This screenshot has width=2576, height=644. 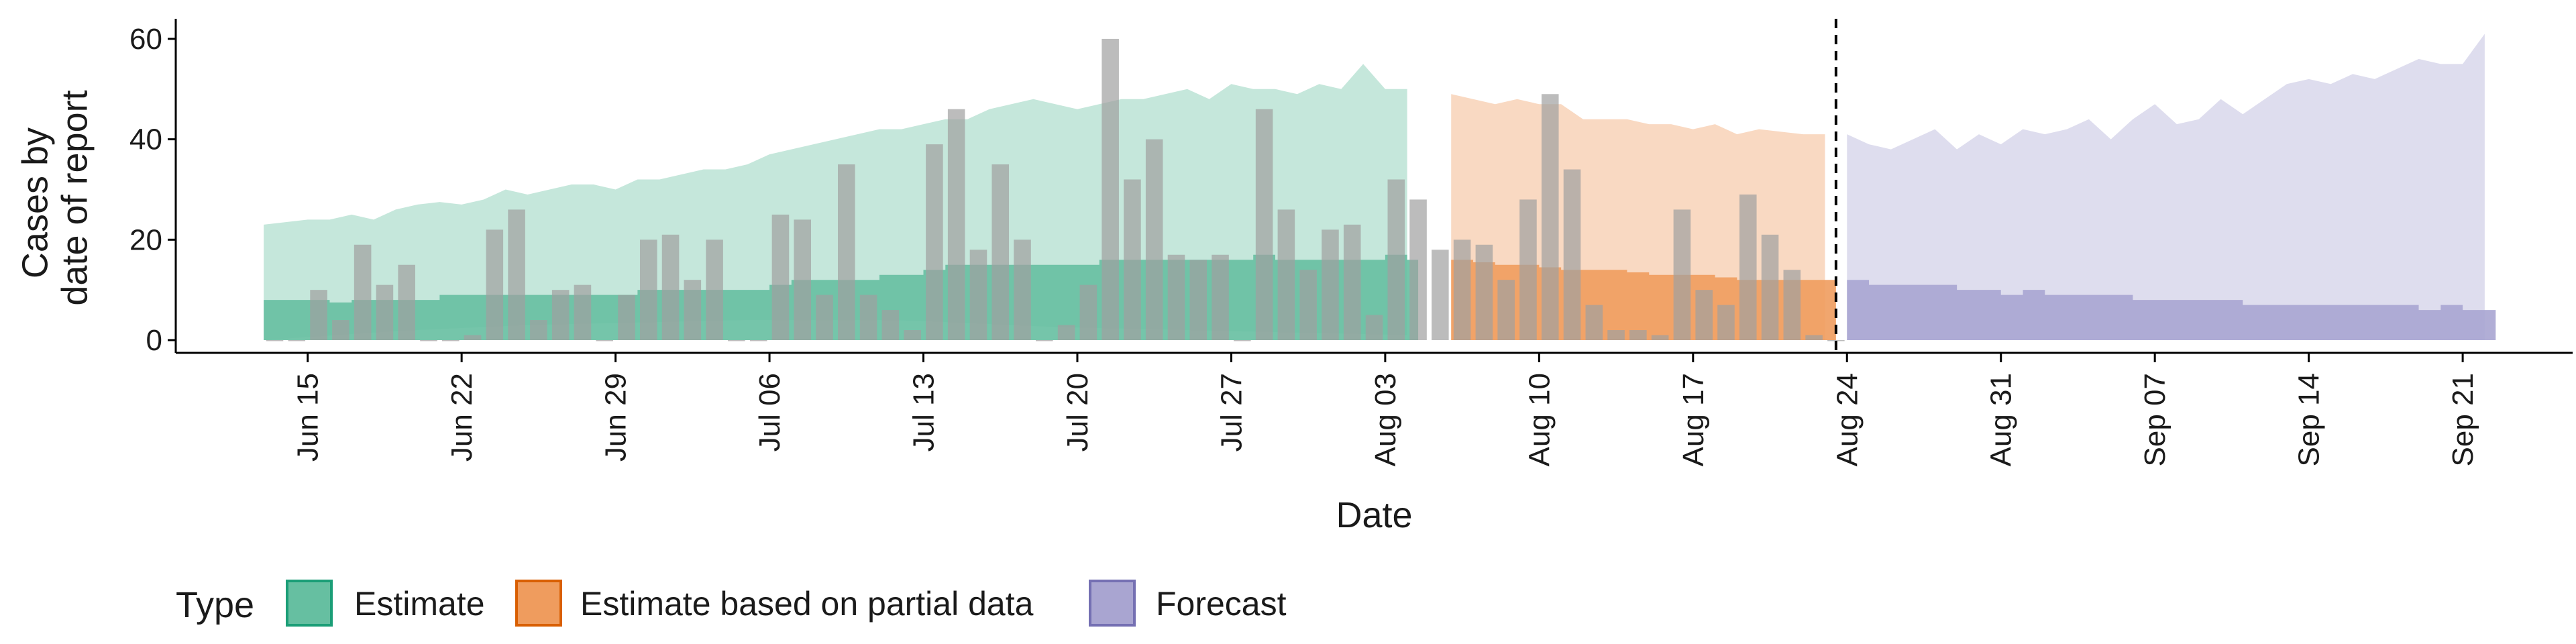 What do you see at coordinates (2001, 419) in the screenshot?
I see `x-tick-label: Aug 31` at bounding box center [2001, 419].